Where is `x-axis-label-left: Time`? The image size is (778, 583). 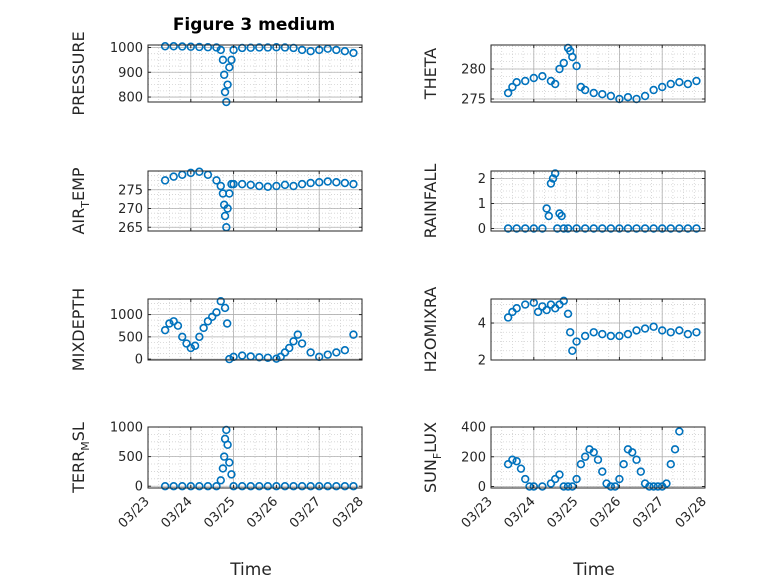 x-axis-label-left: Time is located at coordinates (250, 570).